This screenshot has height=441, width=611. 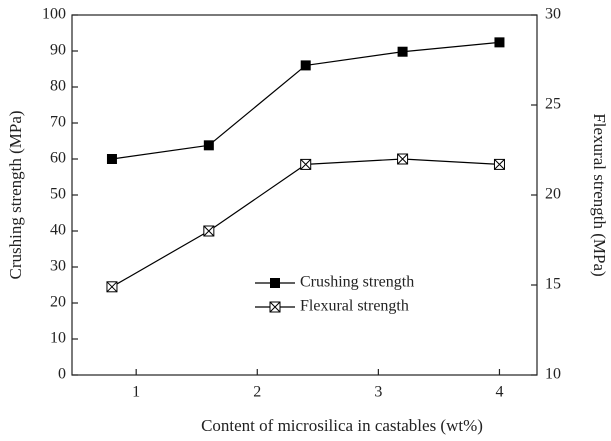 What do you see at coordinates (58, 194) in the screenshot?
I see `y-tick-label: 50` at bounding box center [58, 194].